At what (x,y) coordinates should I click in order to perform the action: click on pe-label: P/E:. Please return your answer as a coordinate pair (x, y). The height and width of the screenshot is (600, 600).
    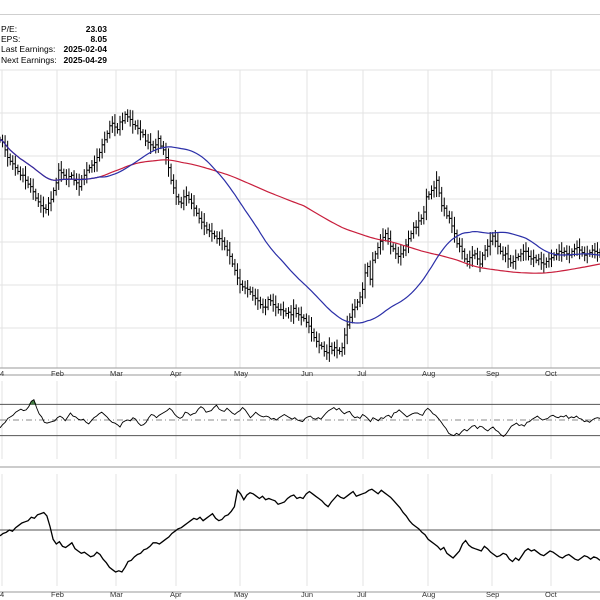
    Looking at the image, I should click on (9, 29).